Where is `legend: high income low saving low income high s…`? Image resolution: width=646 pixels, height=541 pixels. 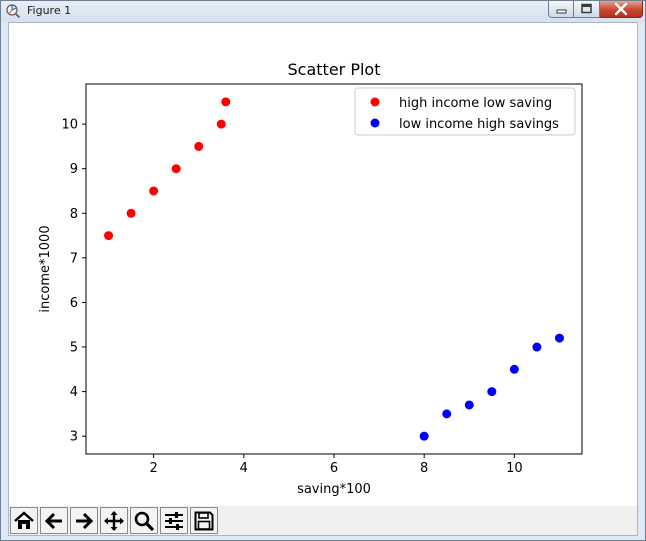
legend: high income low saving low income high s… is located at coordinates (465, 111).